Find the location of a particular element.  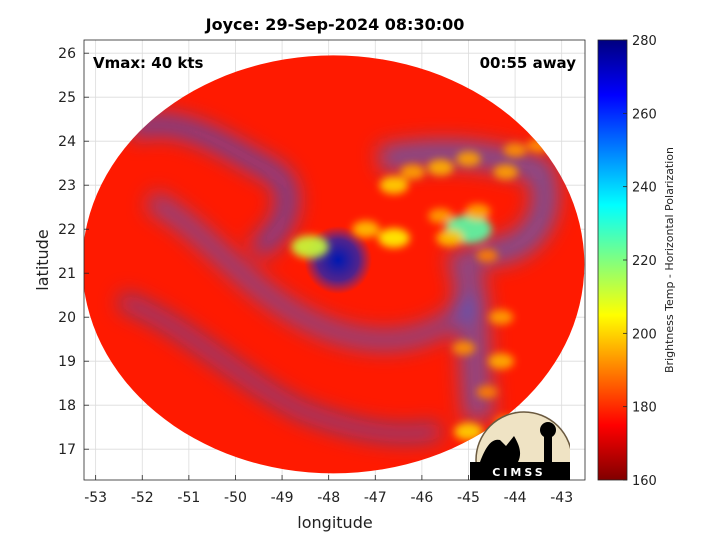

y-tick-label: 23 is located at coordinates (67, 186).